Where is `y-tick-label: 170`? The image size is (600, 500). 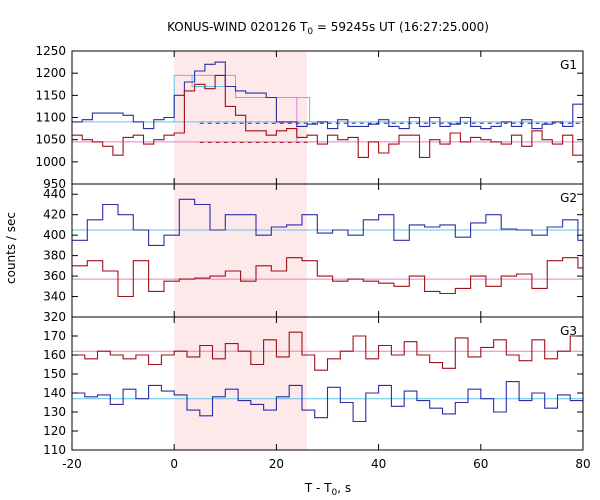
y-tick-label: 170 is located at coordinates (54, 336).